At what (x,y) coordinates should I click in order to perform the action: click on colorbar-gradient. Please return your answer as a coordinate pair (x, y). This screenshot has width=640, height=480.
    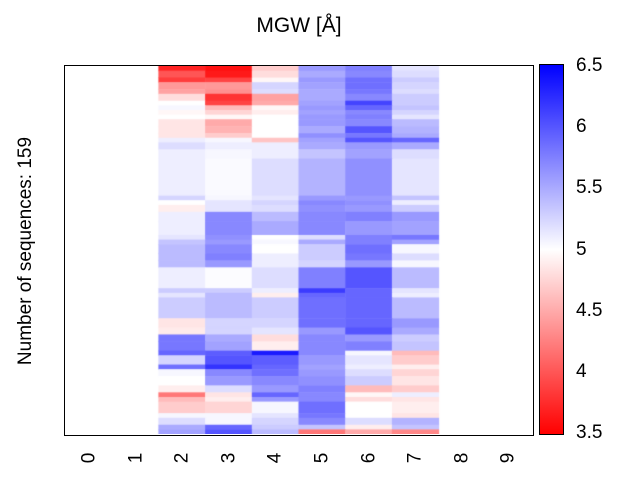
    Looking at the image, I should click on (551, 249).